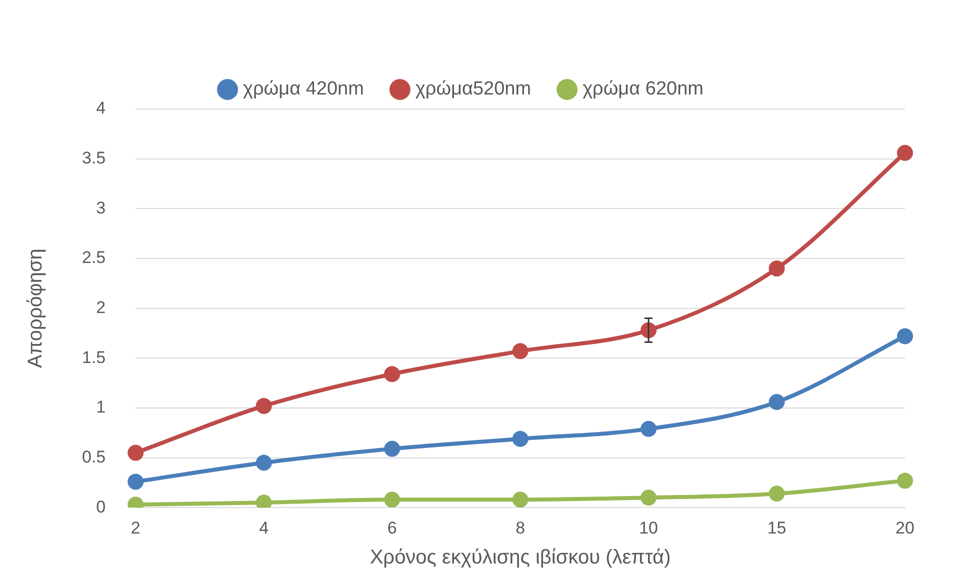  I want to click on y-tick-label: 2.5, so click(94, 258).